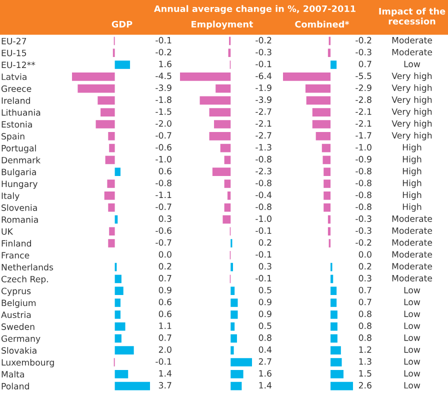 The width and height of the screenshot is (448, 396). What do you see at coordinates (264, 171) in the screenshot?
I see `data-label: -2.3` at bounding box center [264, 171].